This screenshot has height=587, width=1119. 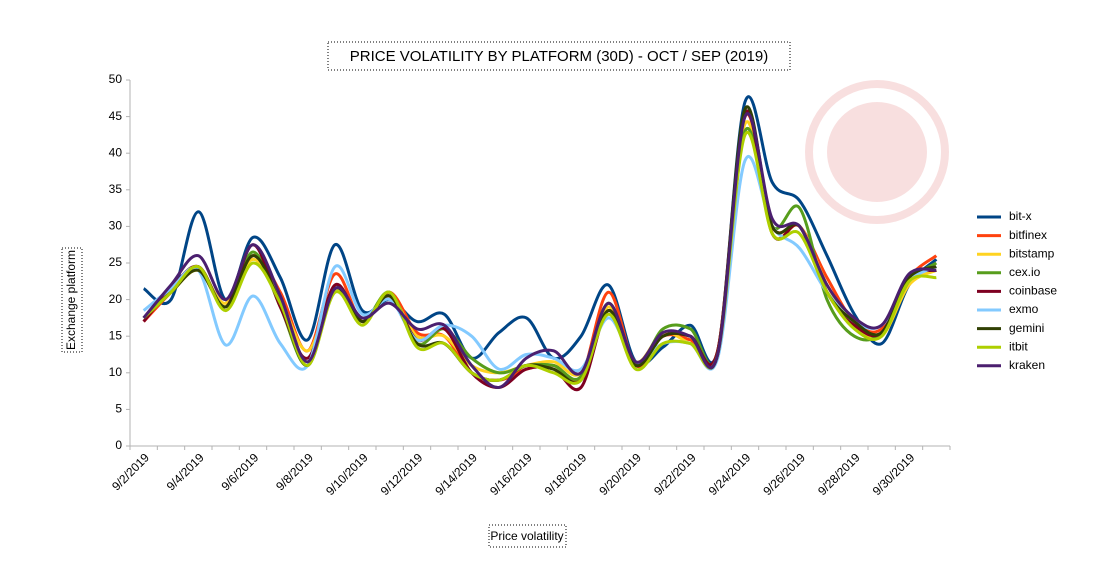 What do you see at coordinates (1028, 235) in the screenshot?
I see `legend-label: bitfinex` at bounding box center [1028, 235].